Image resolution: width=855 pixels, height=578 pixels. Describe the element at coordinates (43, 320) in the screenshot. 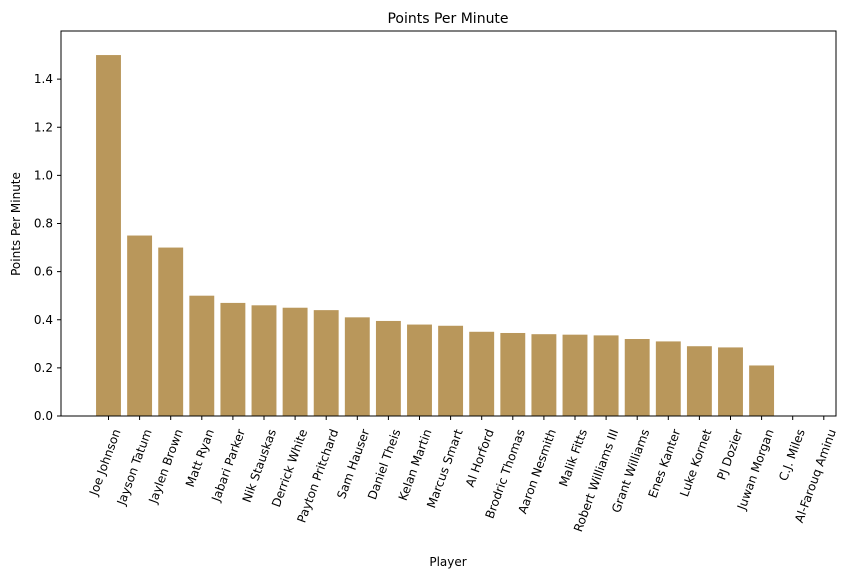

I see `y-tick-label: 0.4` at that location.